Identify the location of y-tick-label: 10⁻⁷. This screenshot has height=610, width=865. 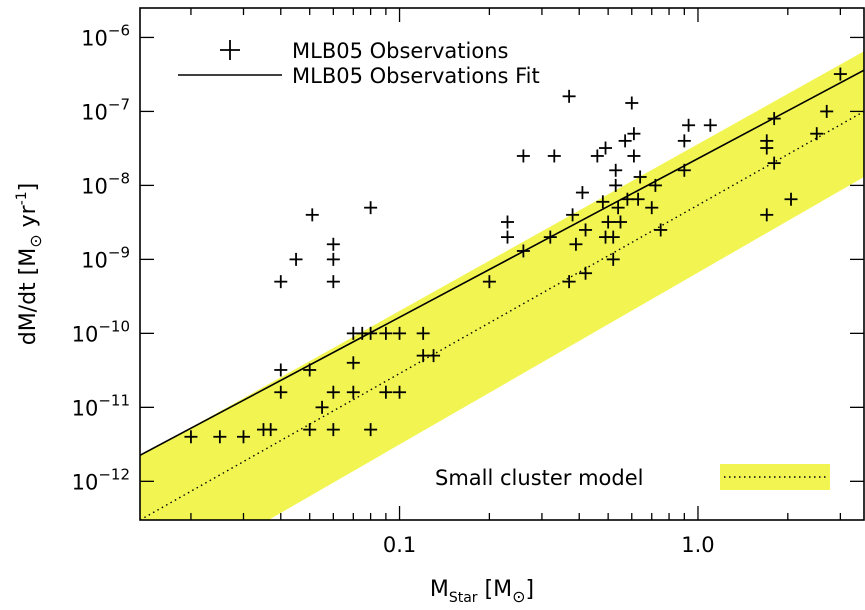
(105, 109).